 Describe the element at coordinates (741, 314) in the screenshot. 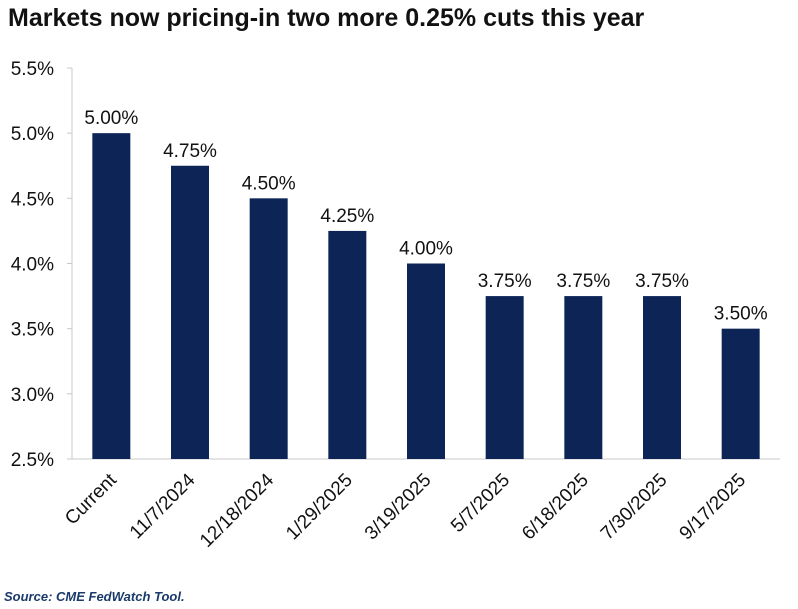

I see `data-label: 3.50%` at that location.